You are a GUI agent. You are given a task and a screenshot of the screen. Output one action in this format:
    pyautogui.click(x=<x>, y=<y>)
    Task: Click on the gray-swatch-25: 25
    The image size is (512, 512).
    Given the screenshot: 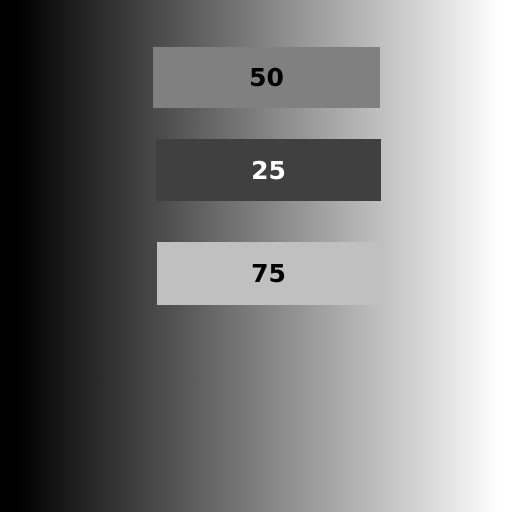 What is the action you would take?
    pyautogui.click(x=268, y=170)
    